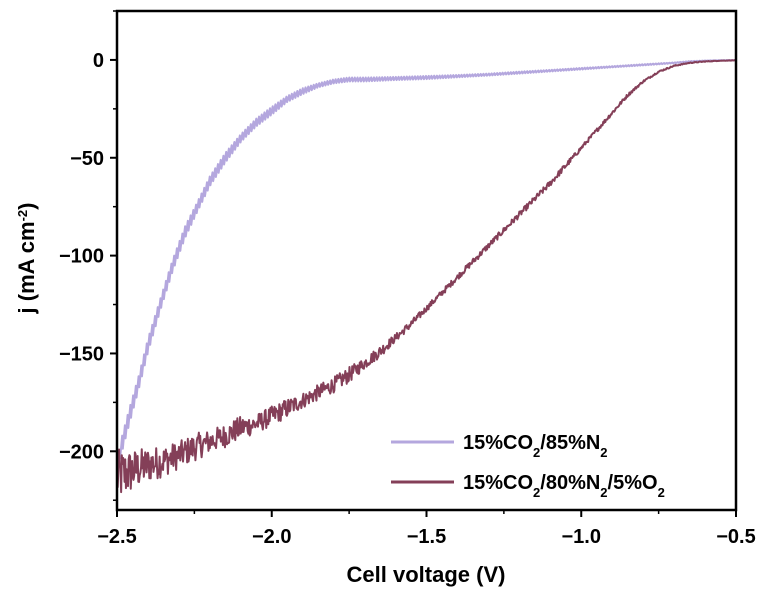 Image resolution: width=767 pixels, height=589 pixels. I want to click on x-tick-label: −2.5, so click(116, 537).